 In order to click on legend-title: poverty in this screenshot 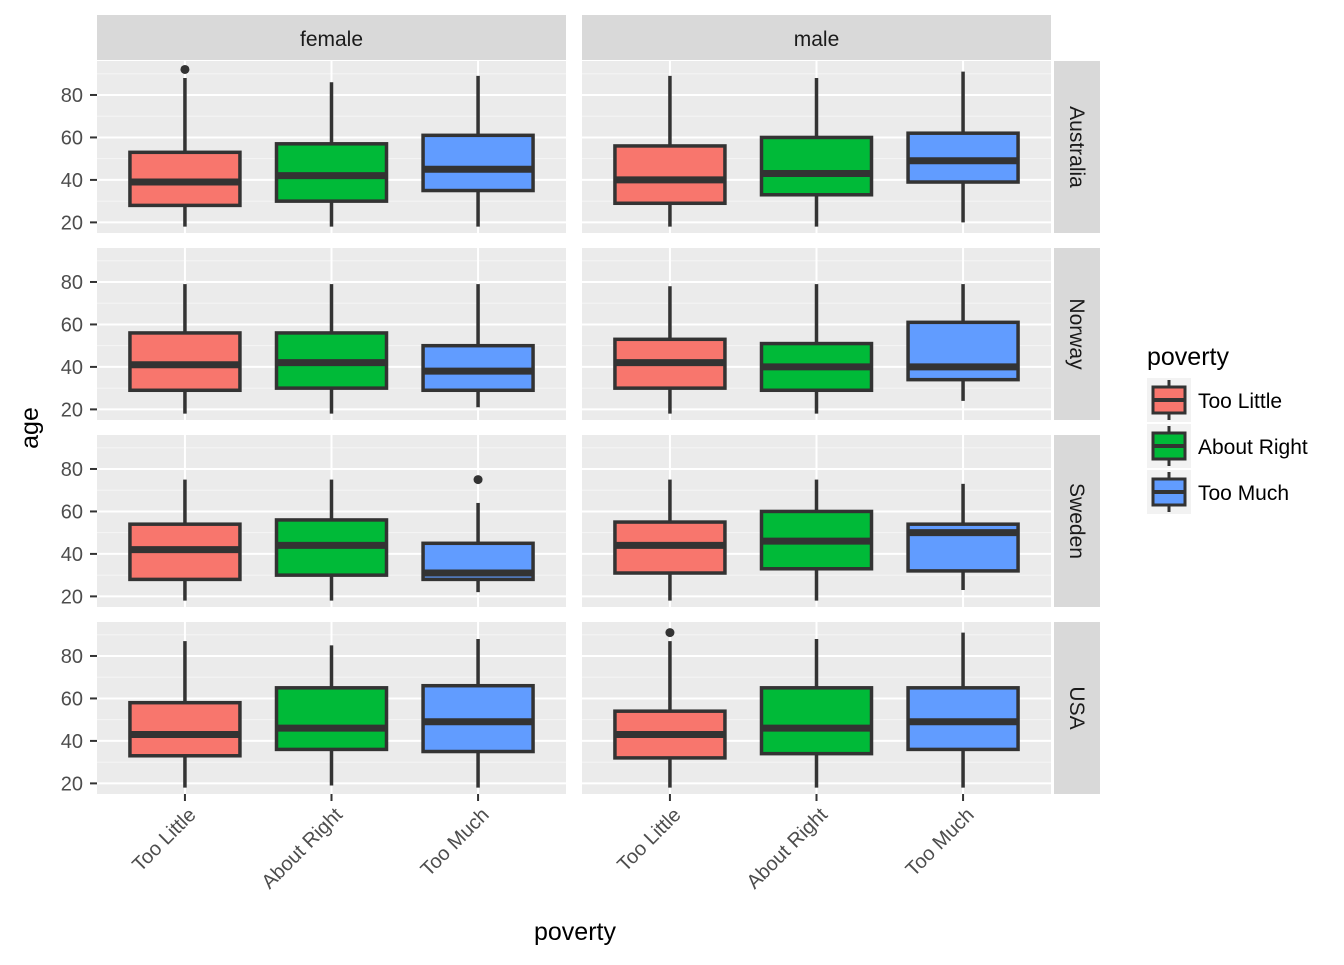, I will do `click(1188, 357)`.